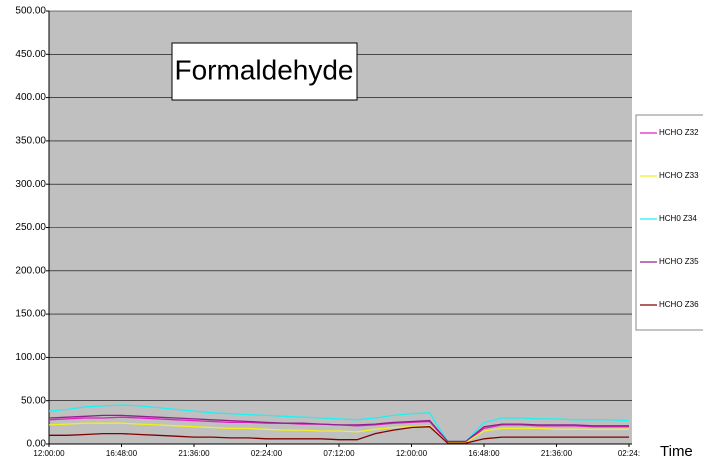 This screenshot has width=703, height=466. What do you see at coordinates (679, 304) in the screenshot?
I see `legend-label: HCHO Z36` at bounding box center [679, 304].